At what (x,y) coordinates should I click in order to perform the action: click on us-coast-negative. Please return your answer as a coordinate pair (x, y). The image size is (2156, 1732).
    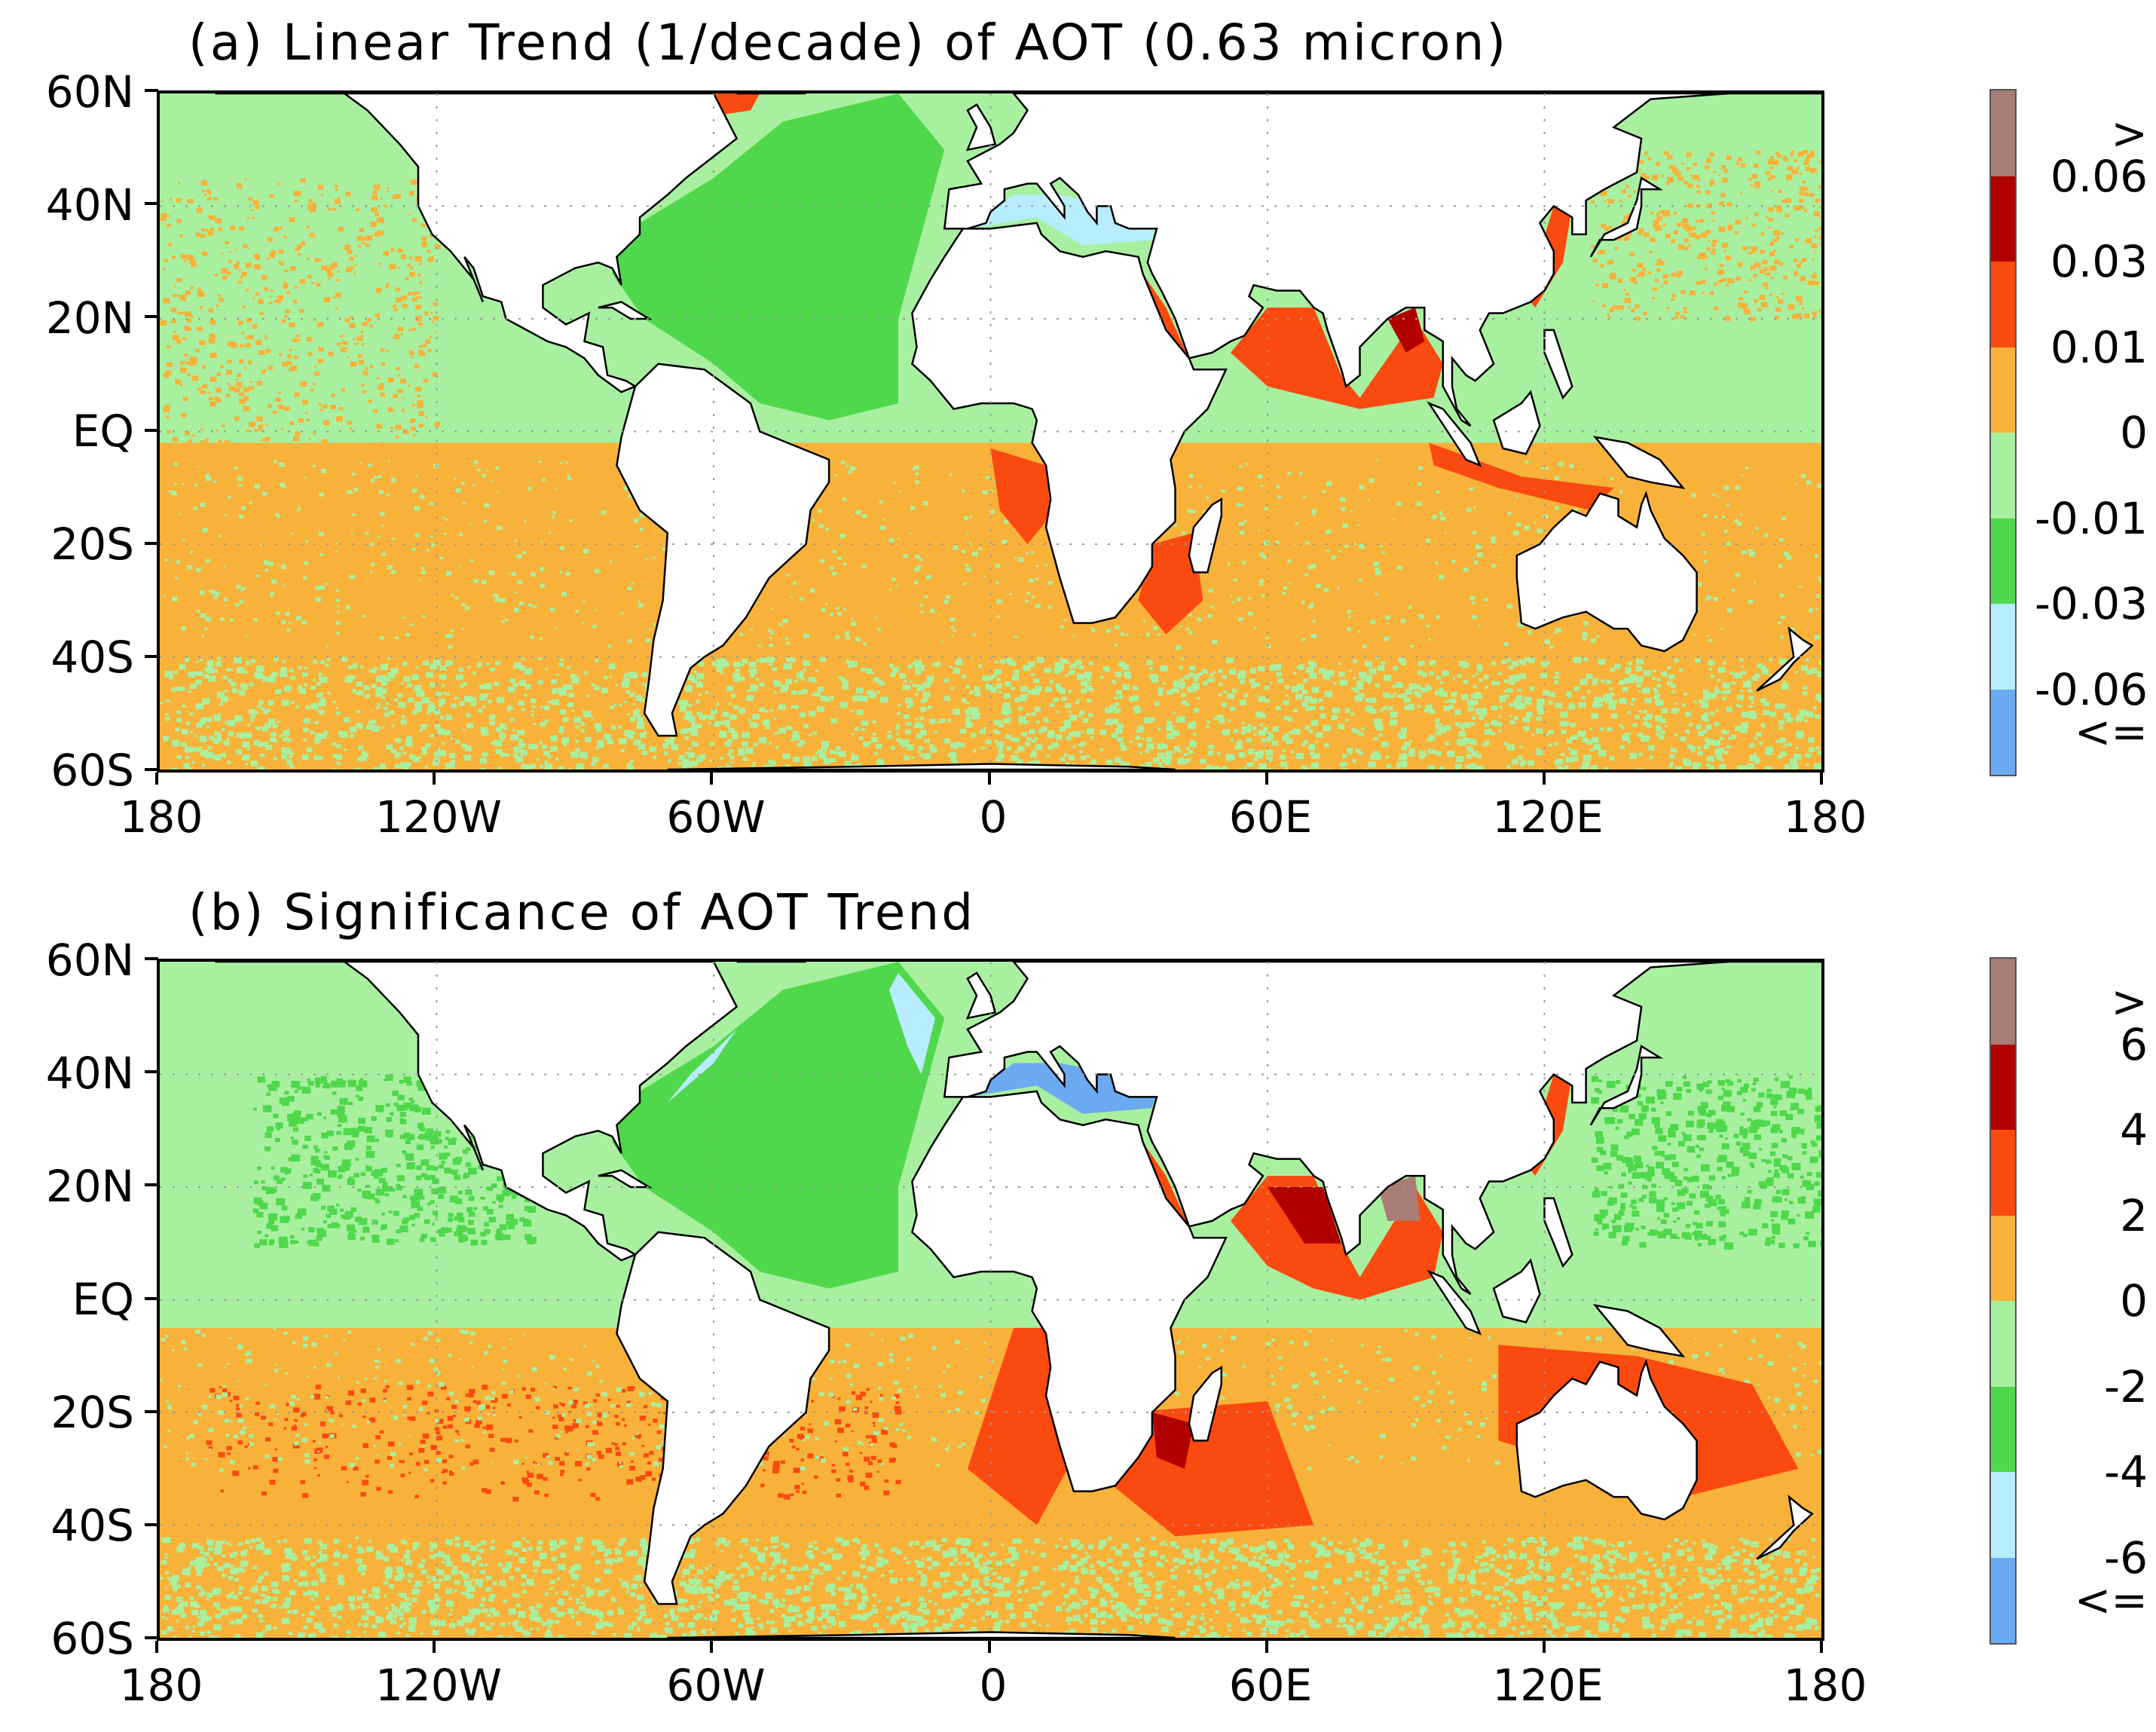
    Looking at the image, I should click on (690, 1080).